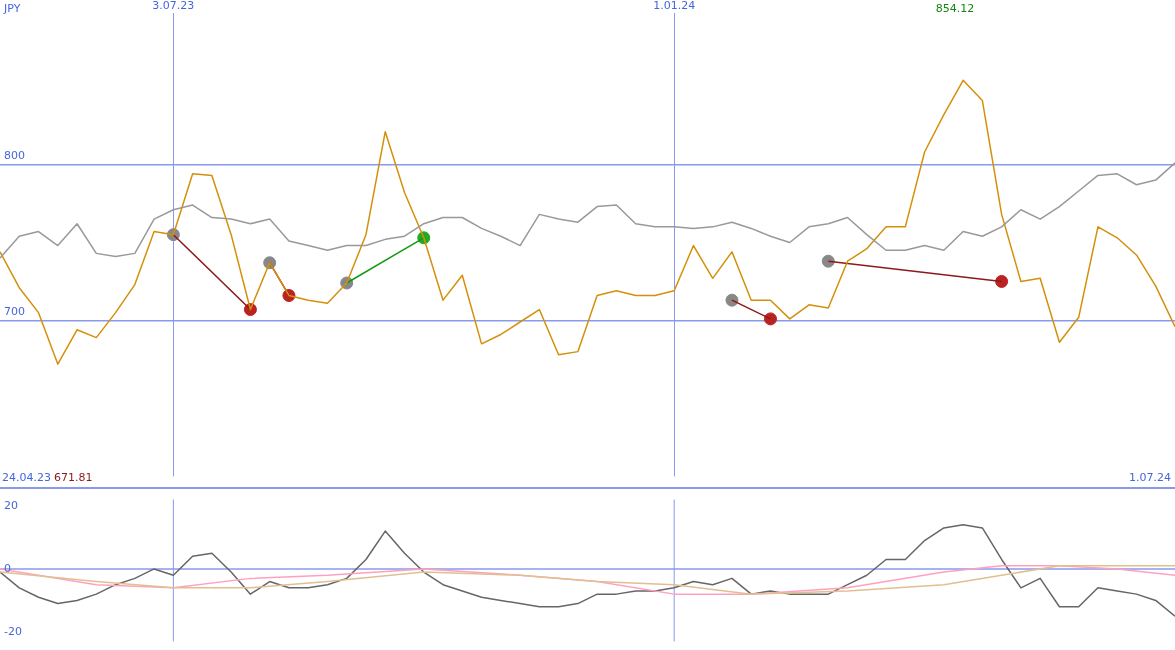 The image size is (1175, 650). What do you see at coordinates (7, 568) in the screenshot?
I see `y-tick-label: 0` at bounding box center [7, 568].